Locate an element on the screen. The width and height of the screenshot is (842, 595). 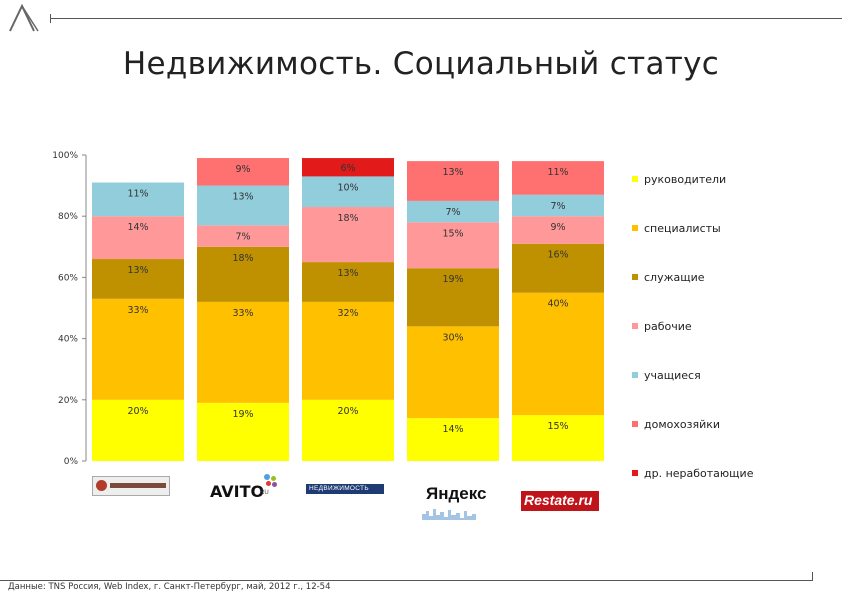
y-tick-label: 0% is located at coordinates (71, 462).